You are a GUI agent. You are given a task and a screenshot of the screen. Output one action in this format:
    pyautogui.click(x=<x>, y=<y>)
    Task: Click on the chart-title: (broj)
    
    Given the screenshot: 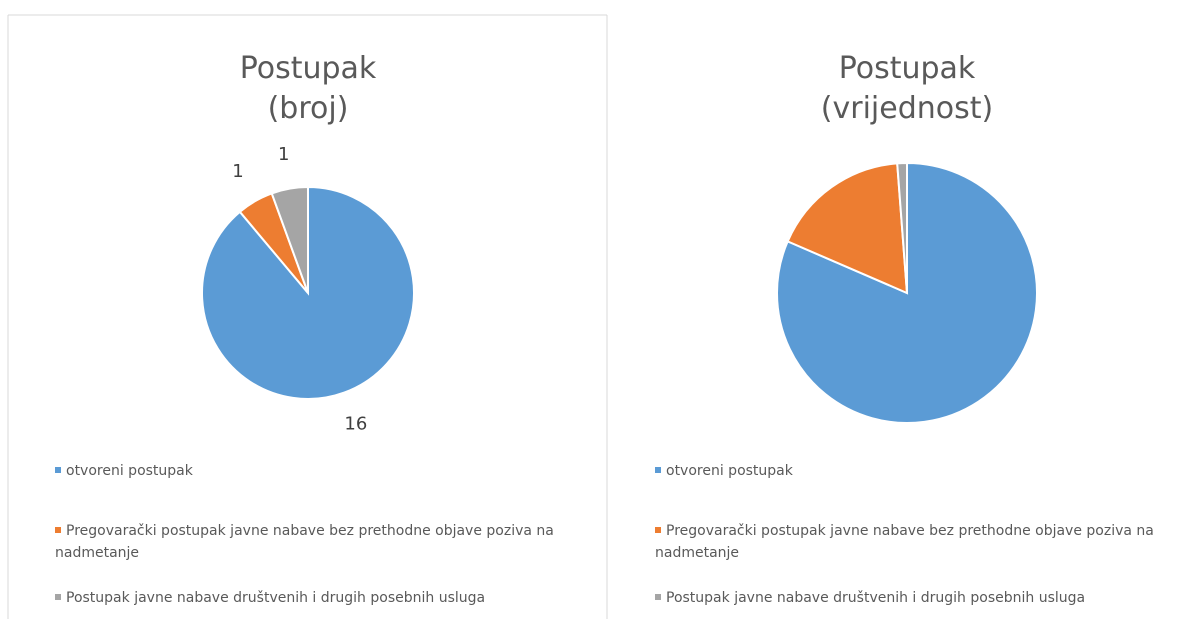 What is the action you would take?
    pyautogui.click(x=308, y=108)
    